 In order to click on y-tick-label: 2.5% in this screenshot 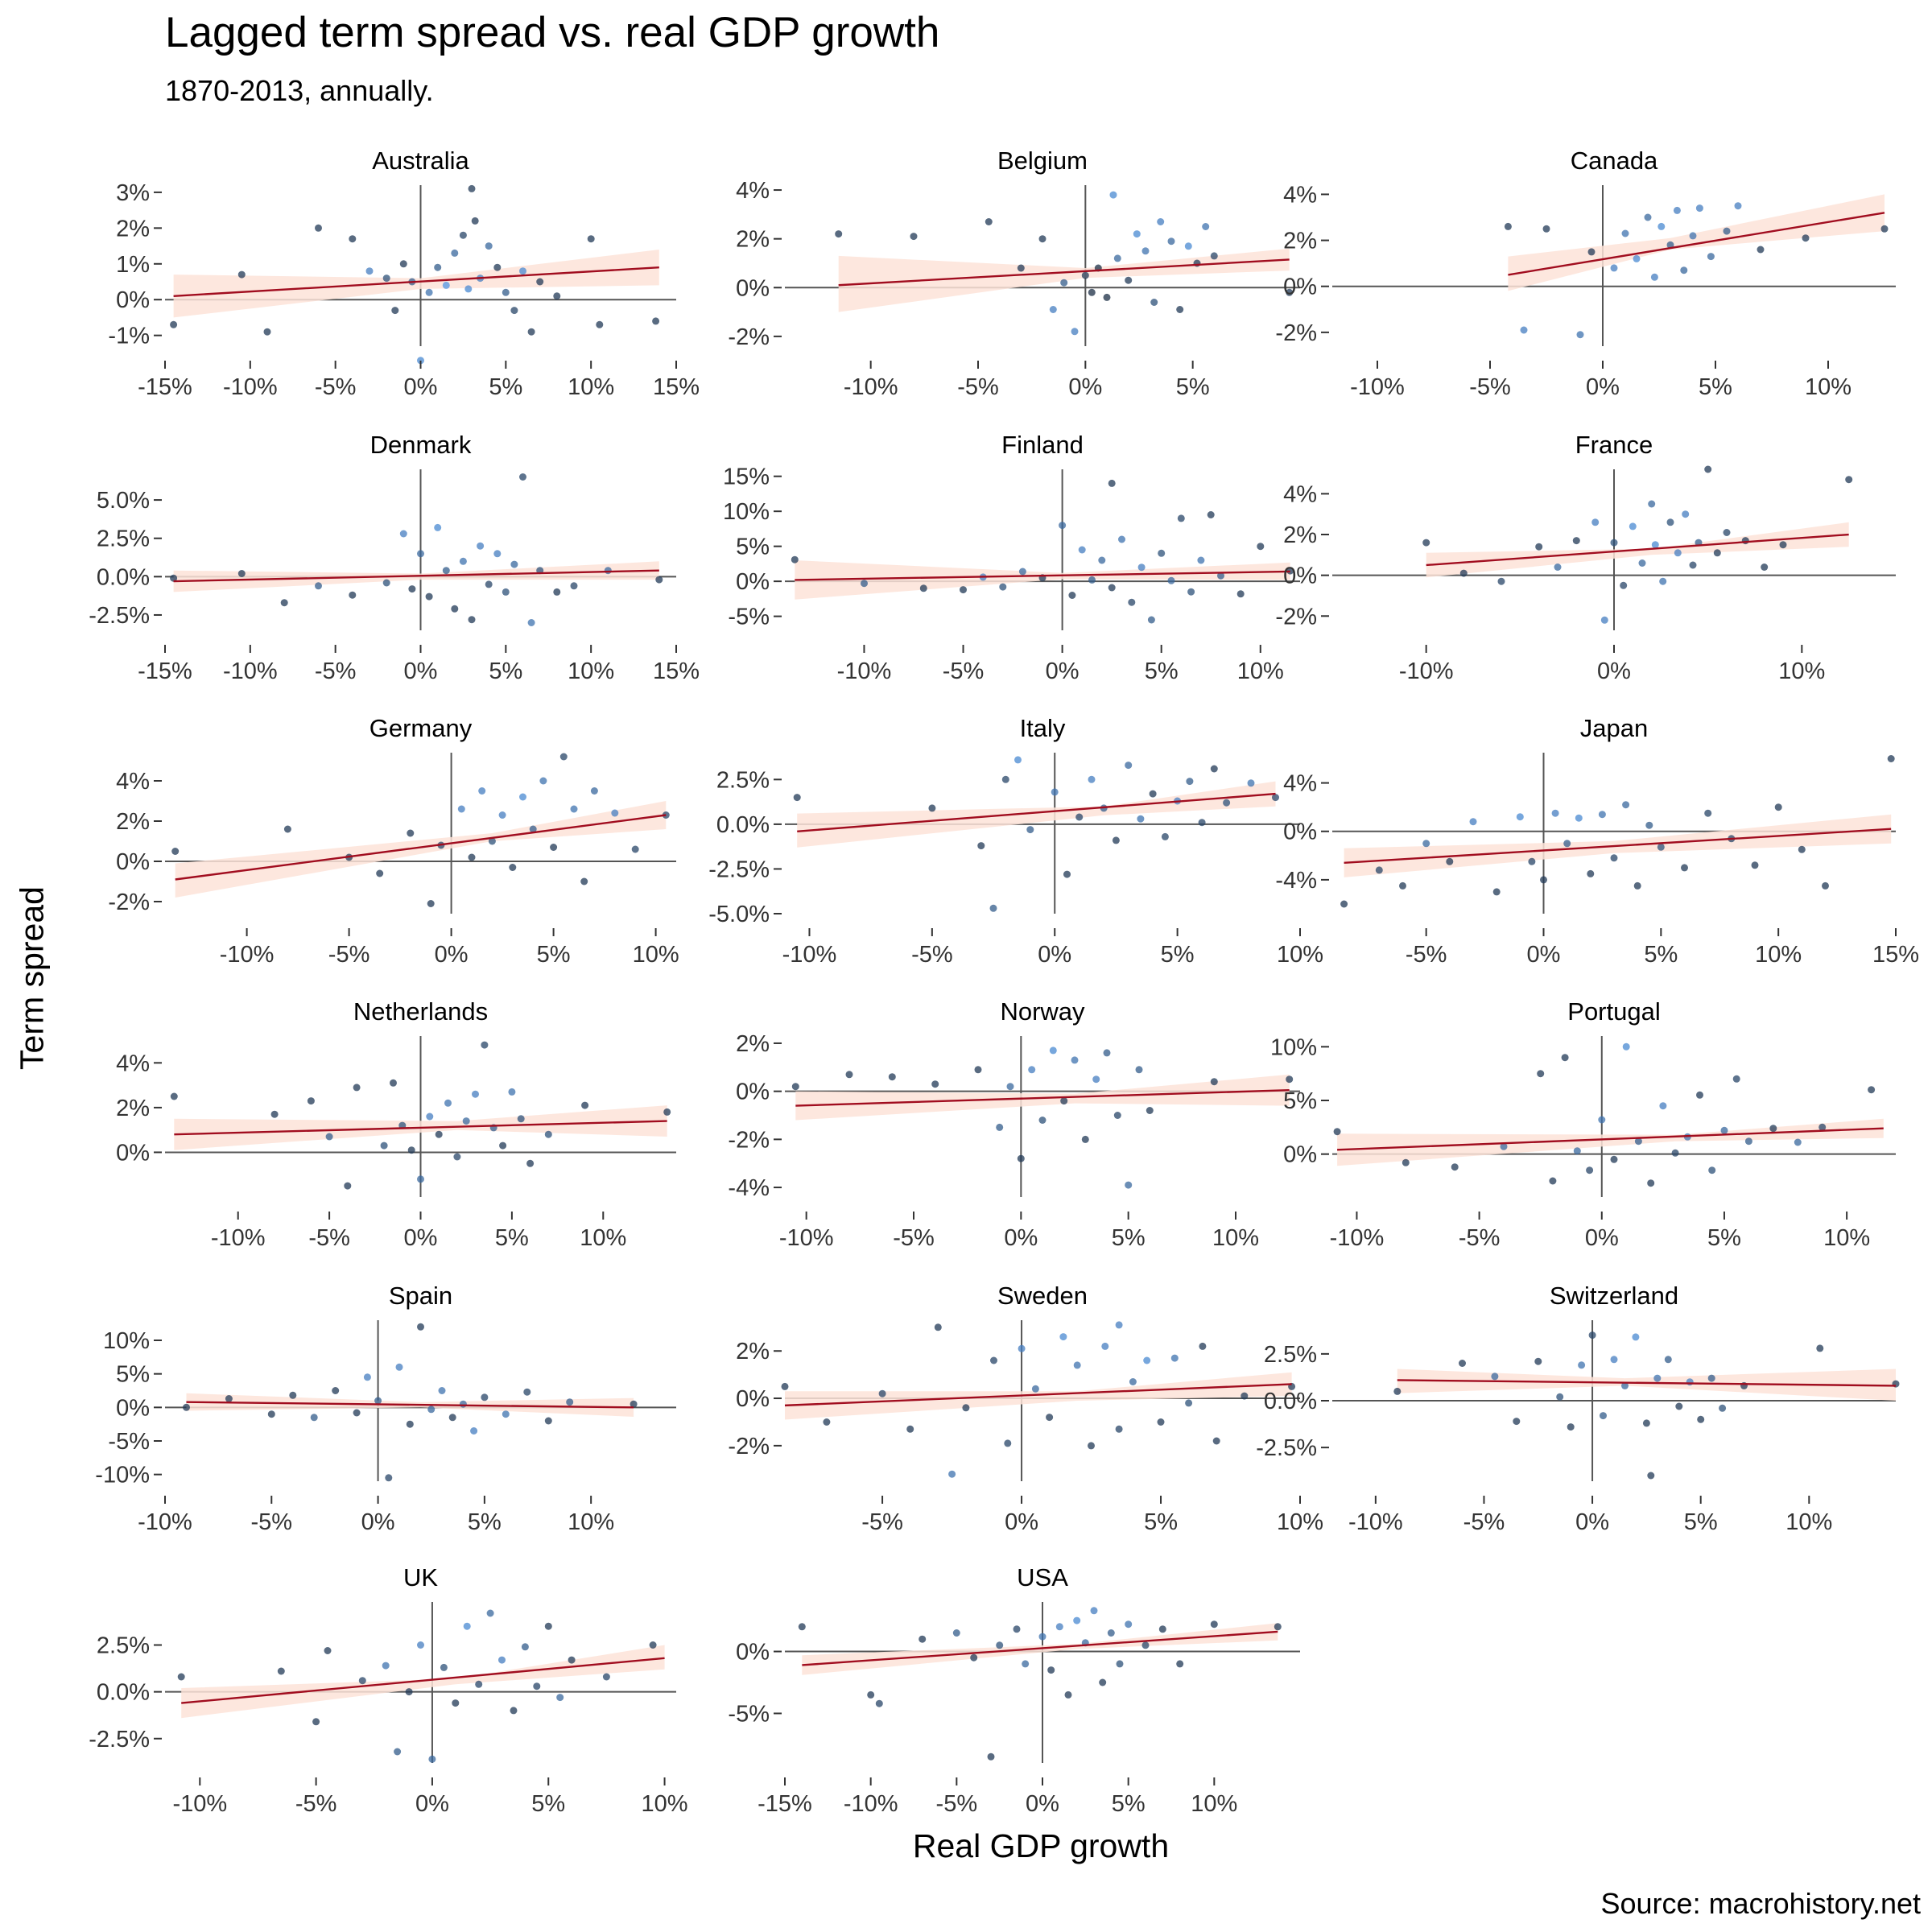, I will do `click(743, 780)`.